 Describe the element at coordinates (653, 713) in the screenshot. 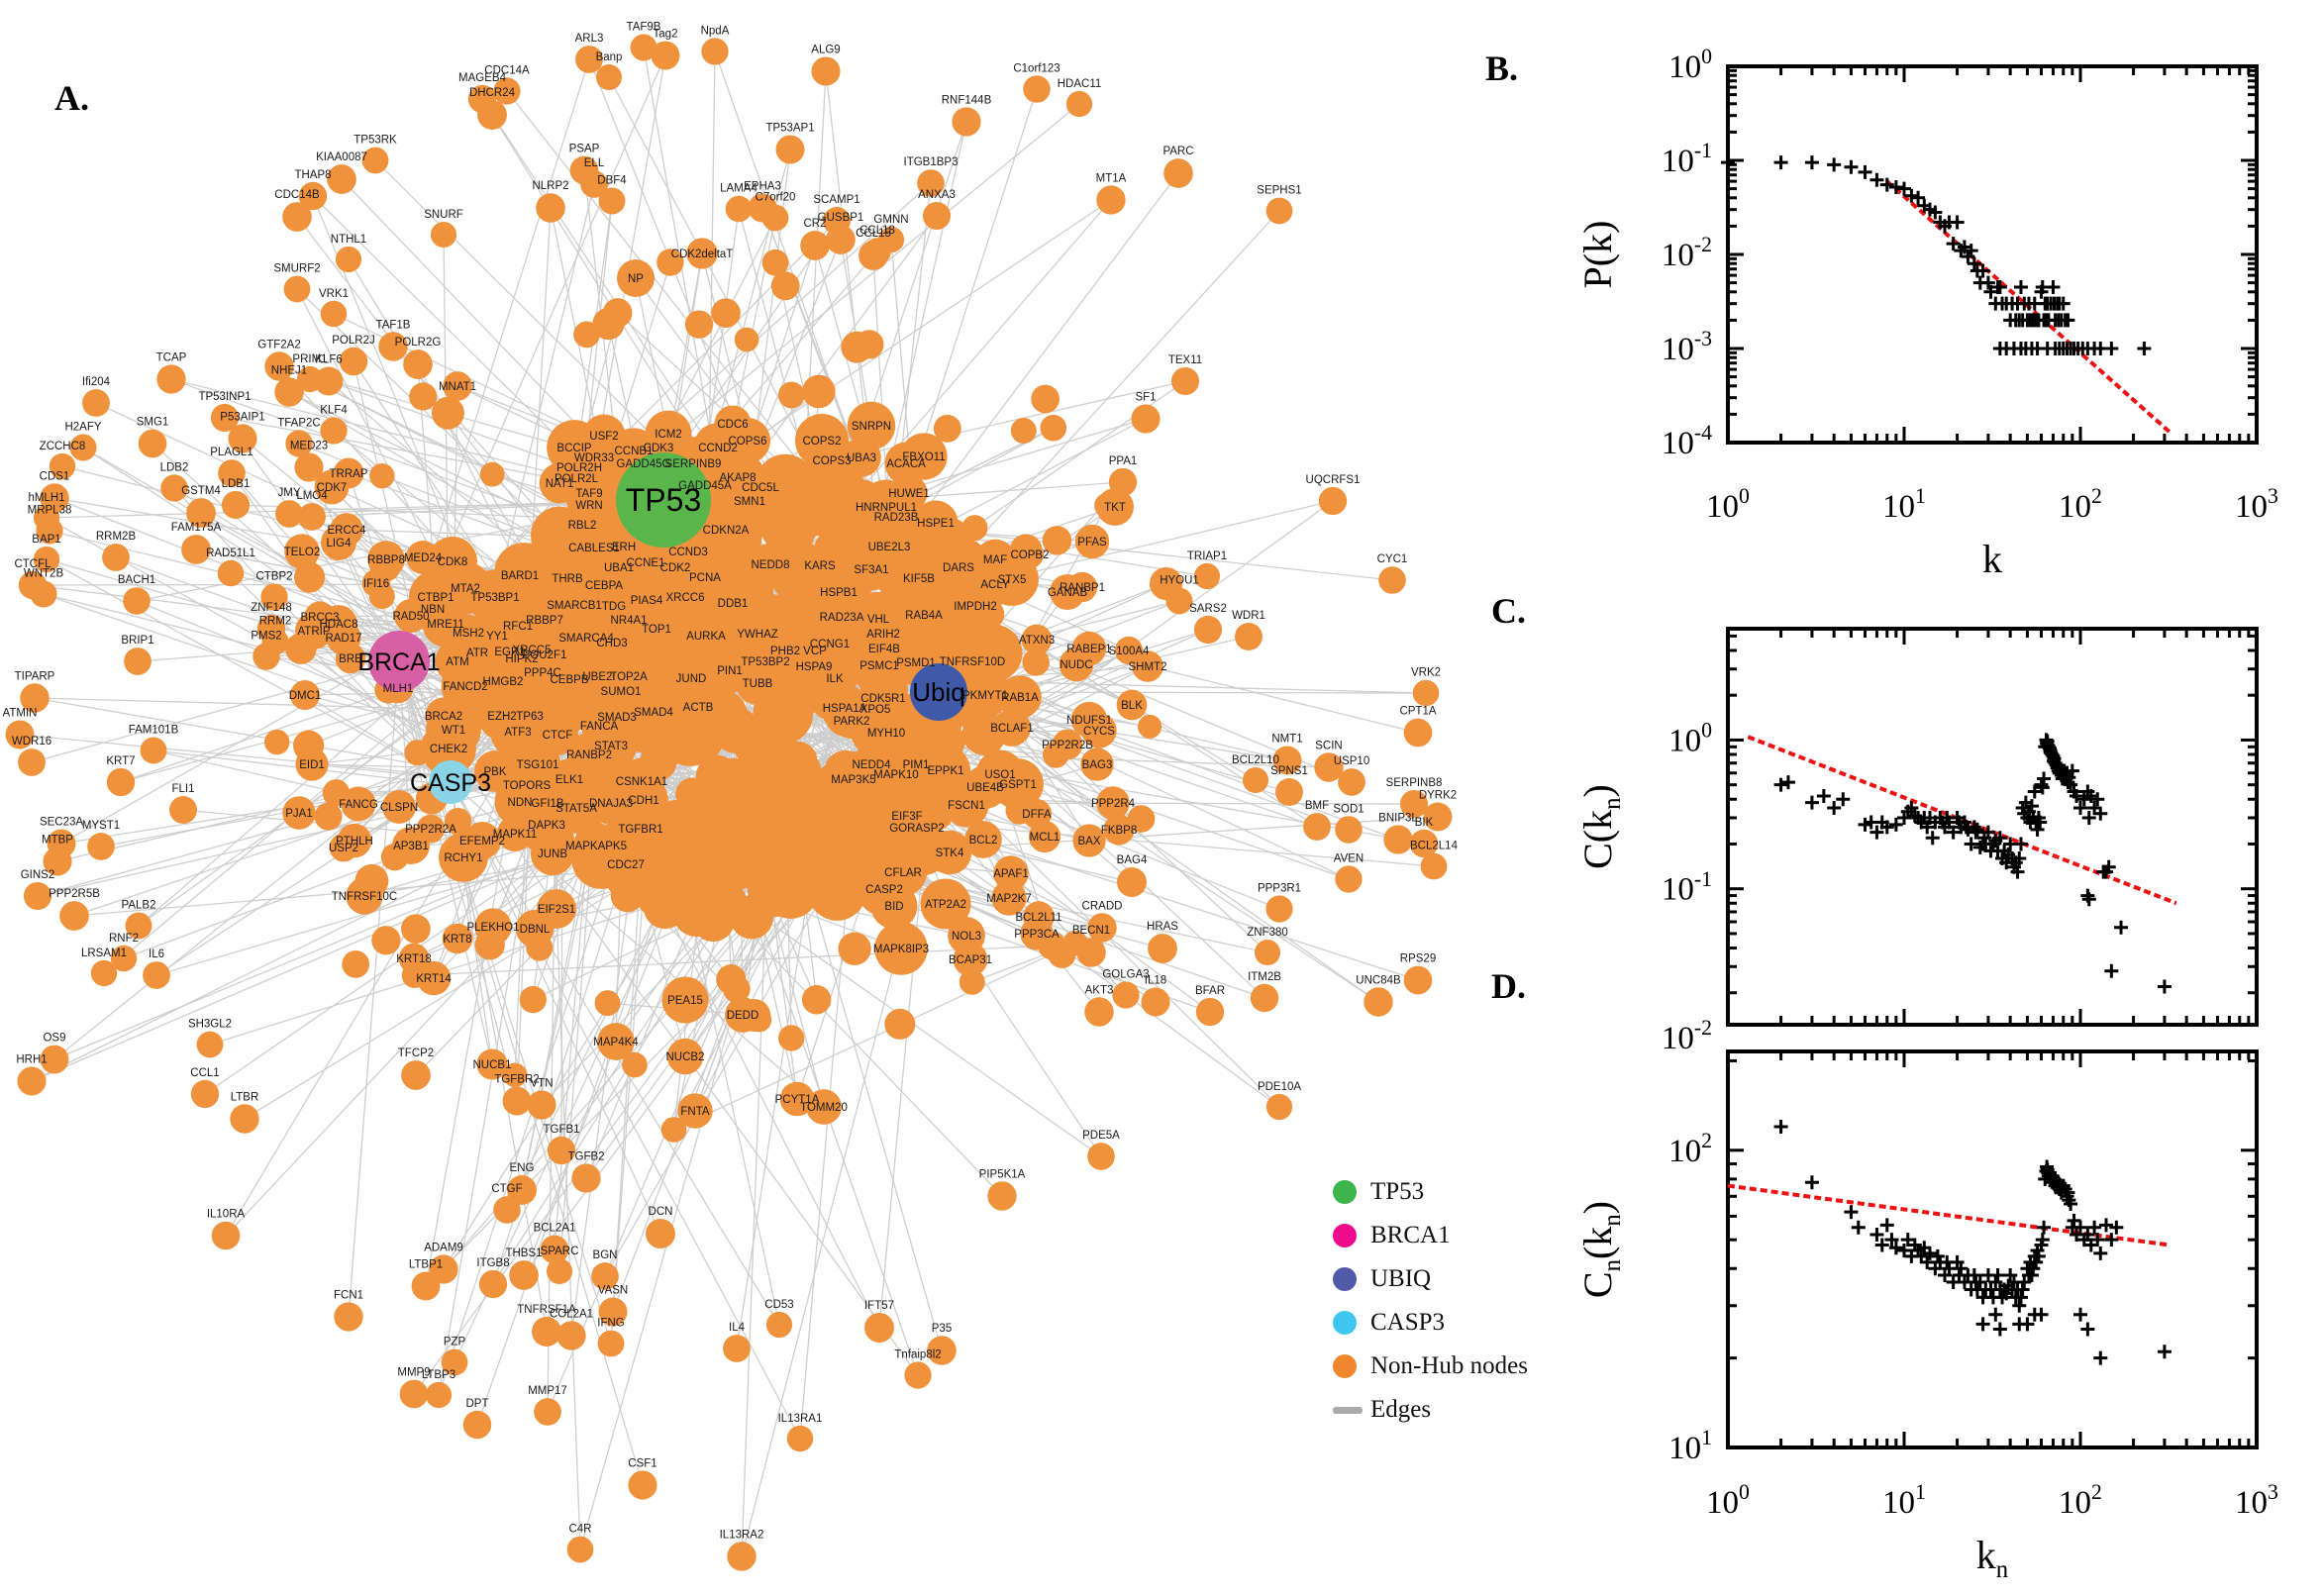

I see `network-node-label: SMAD4` at that location.